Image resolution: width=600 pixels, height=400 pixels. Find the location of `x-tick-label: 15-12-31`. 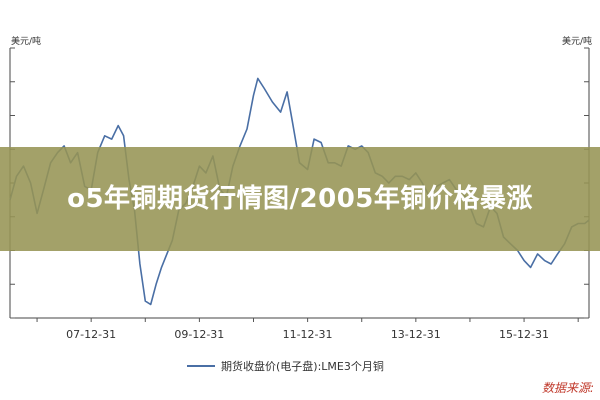

x-tick-label: 15-12-31 is located at coordinates (524, 334).